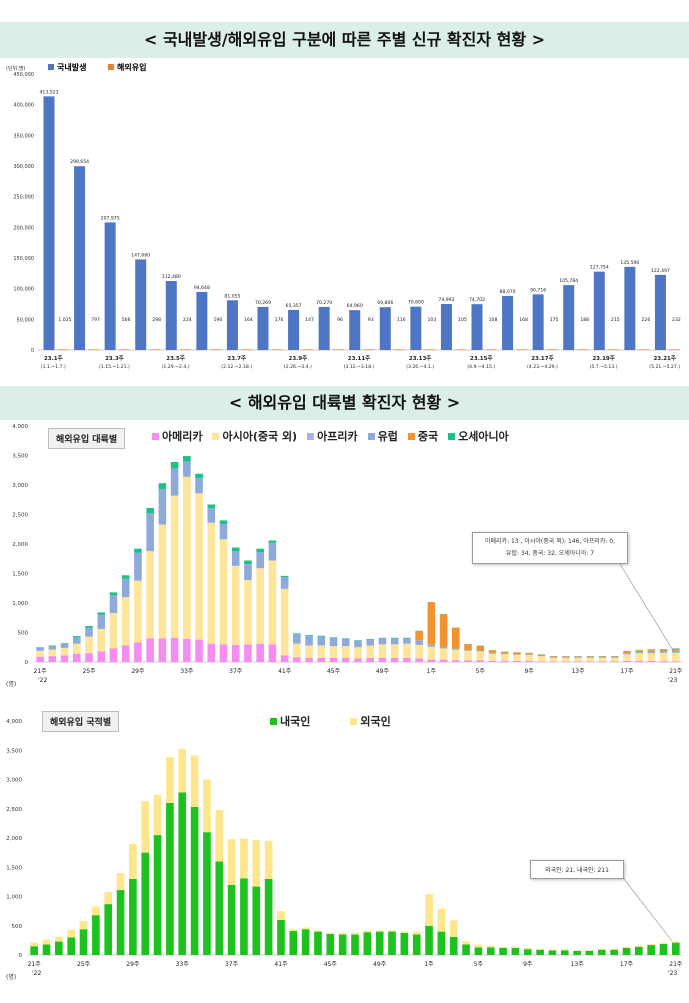  Describe the element at coordinates (578, 671) in the screenshot. I see `x-tick-label: 13주` at that location.